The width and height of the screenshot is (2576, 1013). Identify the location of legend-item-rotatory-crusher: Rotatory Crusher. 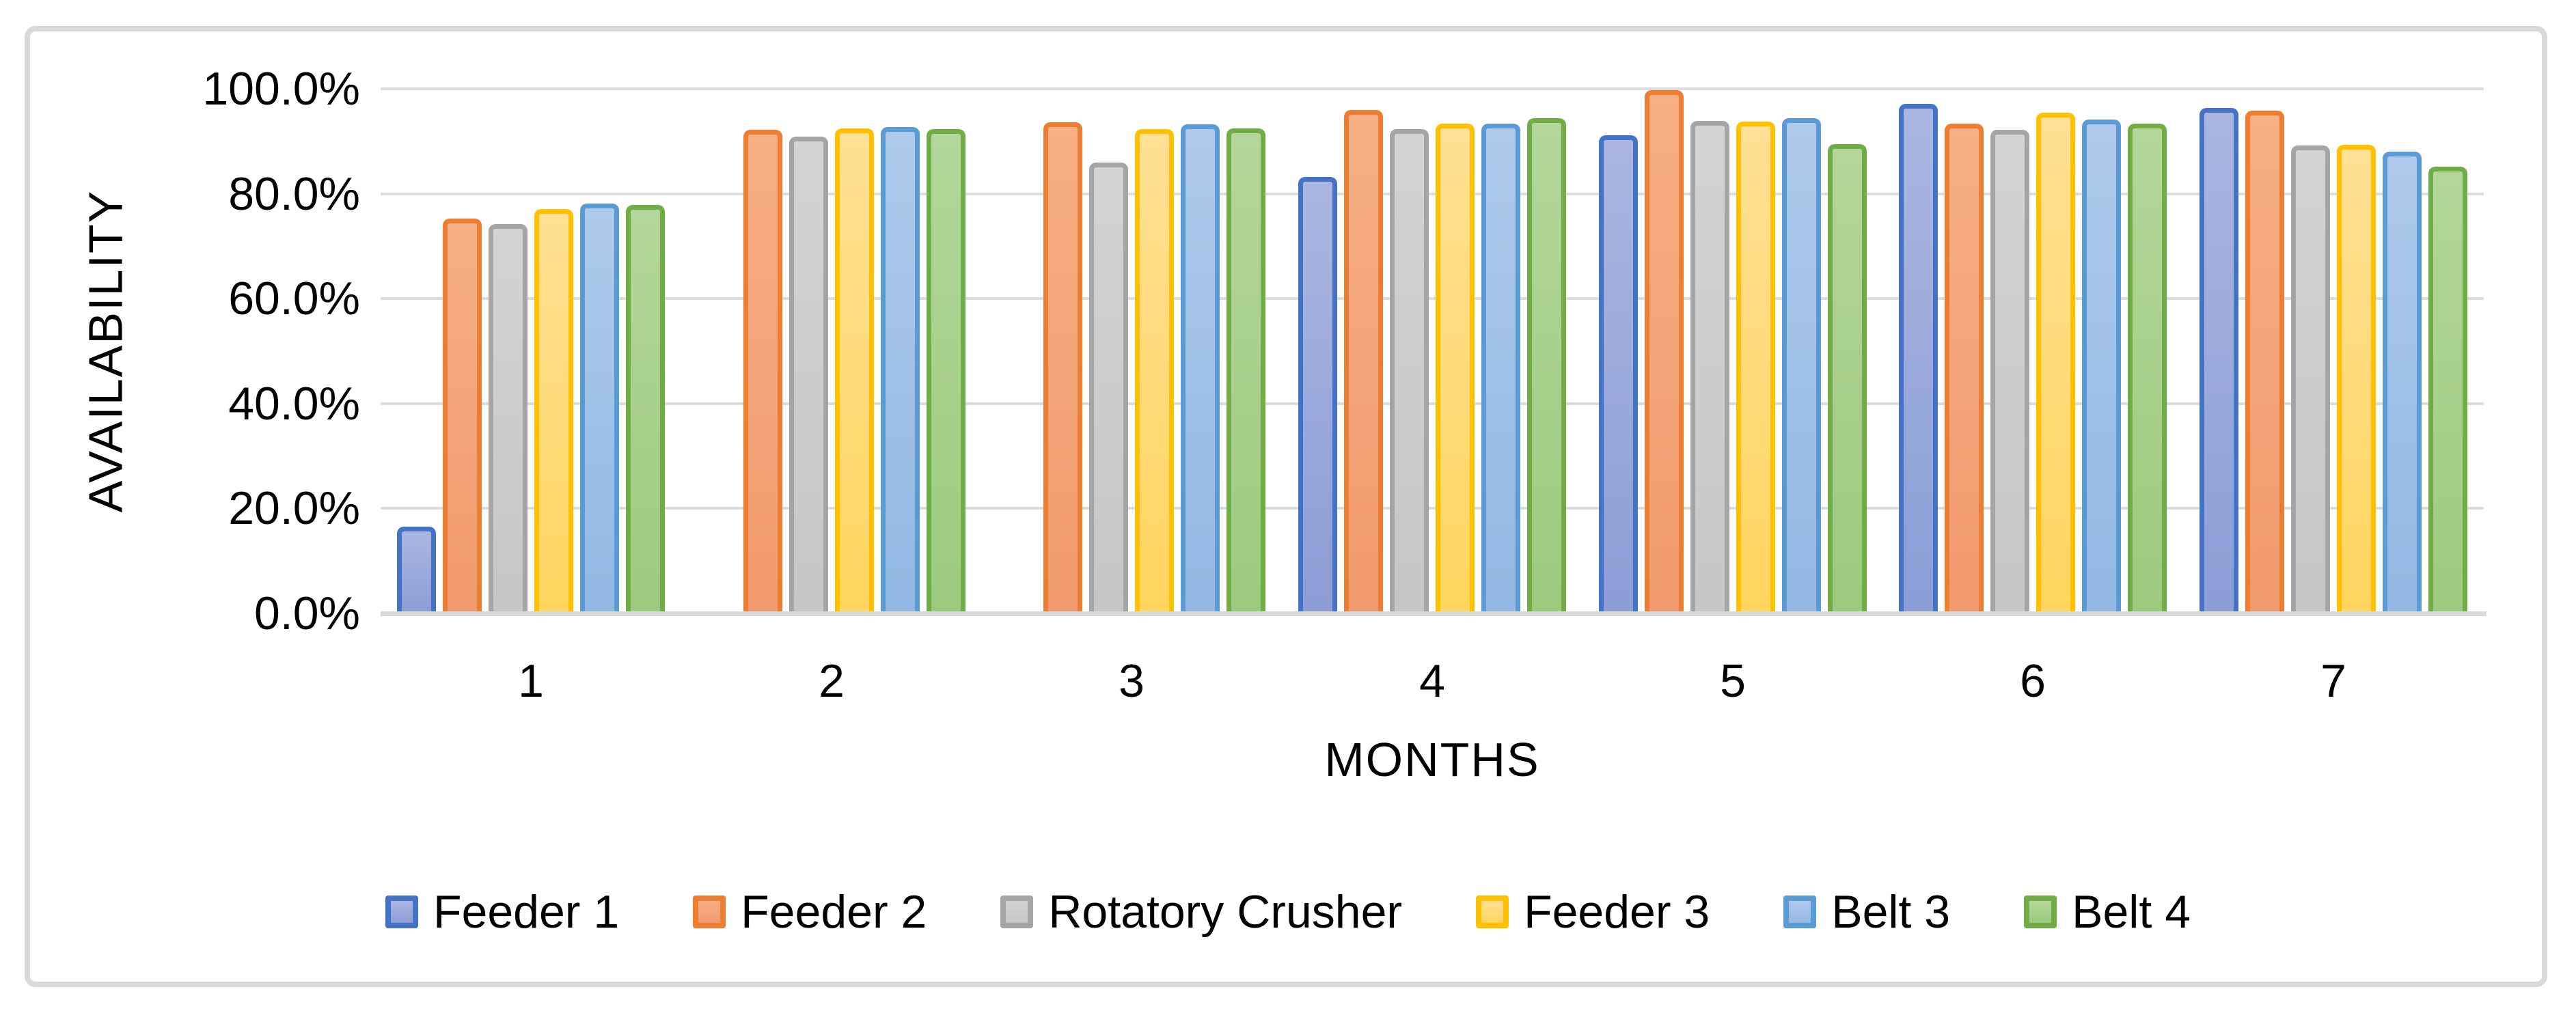
(1201, 912).